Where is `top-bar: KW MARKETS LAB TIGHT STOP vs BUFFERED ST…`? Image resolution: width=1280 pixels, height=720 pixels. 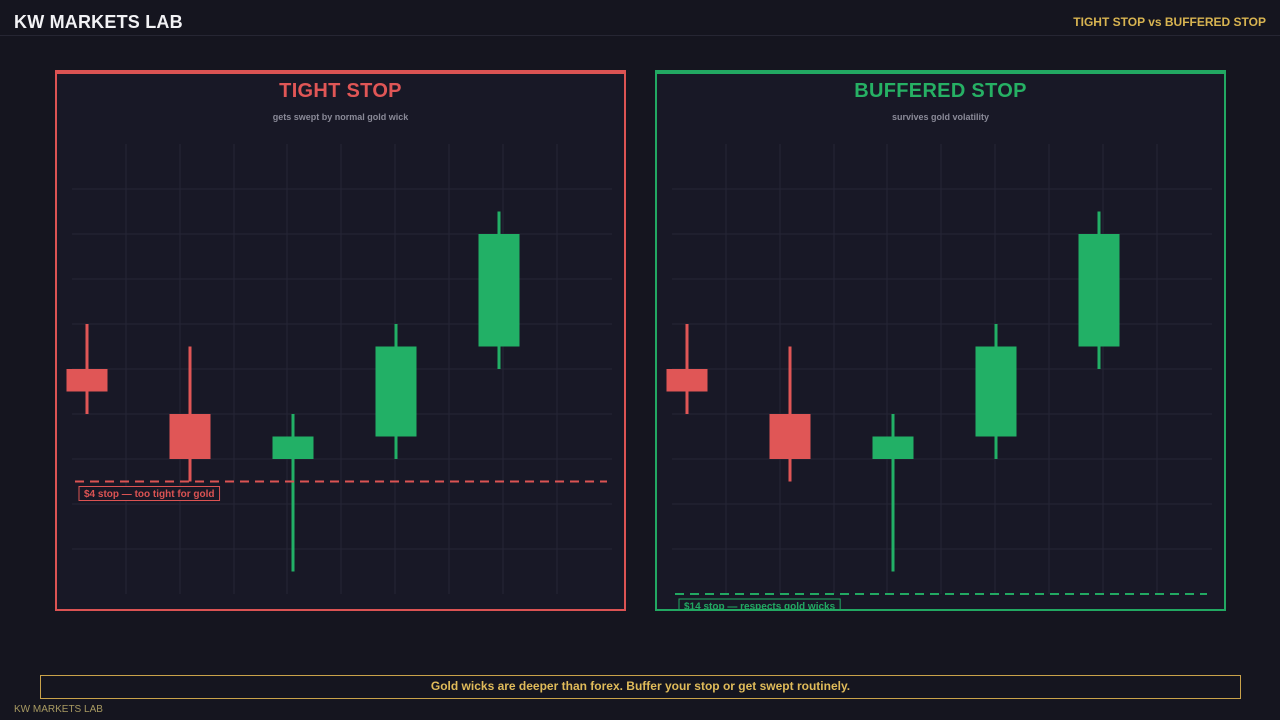
top-bar: KW MARKETS LAB TIGHT STOP vs BUFFERED ST… is located at coordinates (640, 18).